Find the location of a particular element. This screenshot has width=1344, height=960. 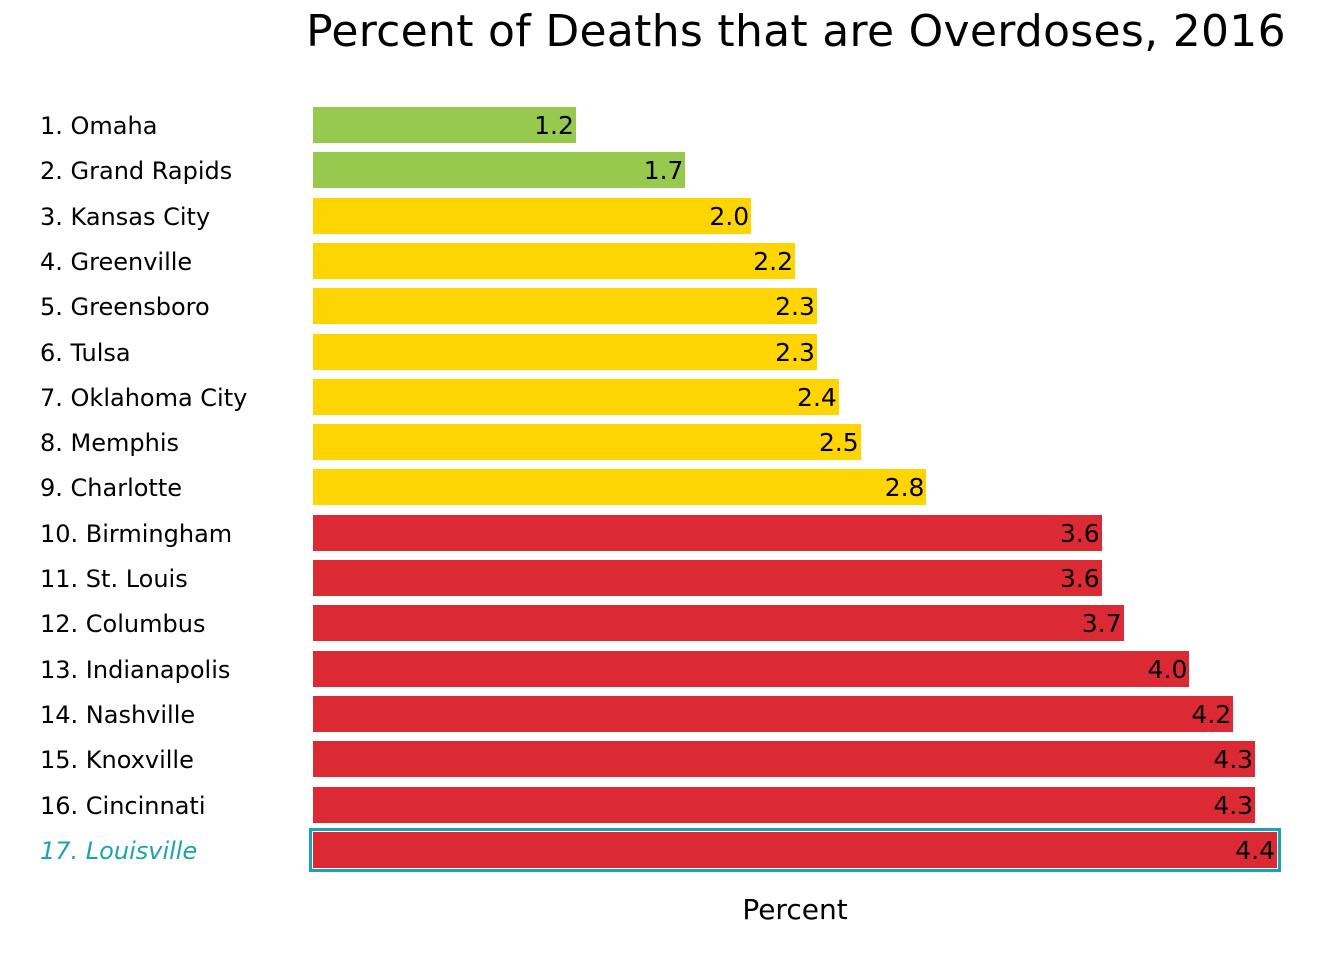

category-label: 7. Oklahoma City is located at coordinates (144, 397).